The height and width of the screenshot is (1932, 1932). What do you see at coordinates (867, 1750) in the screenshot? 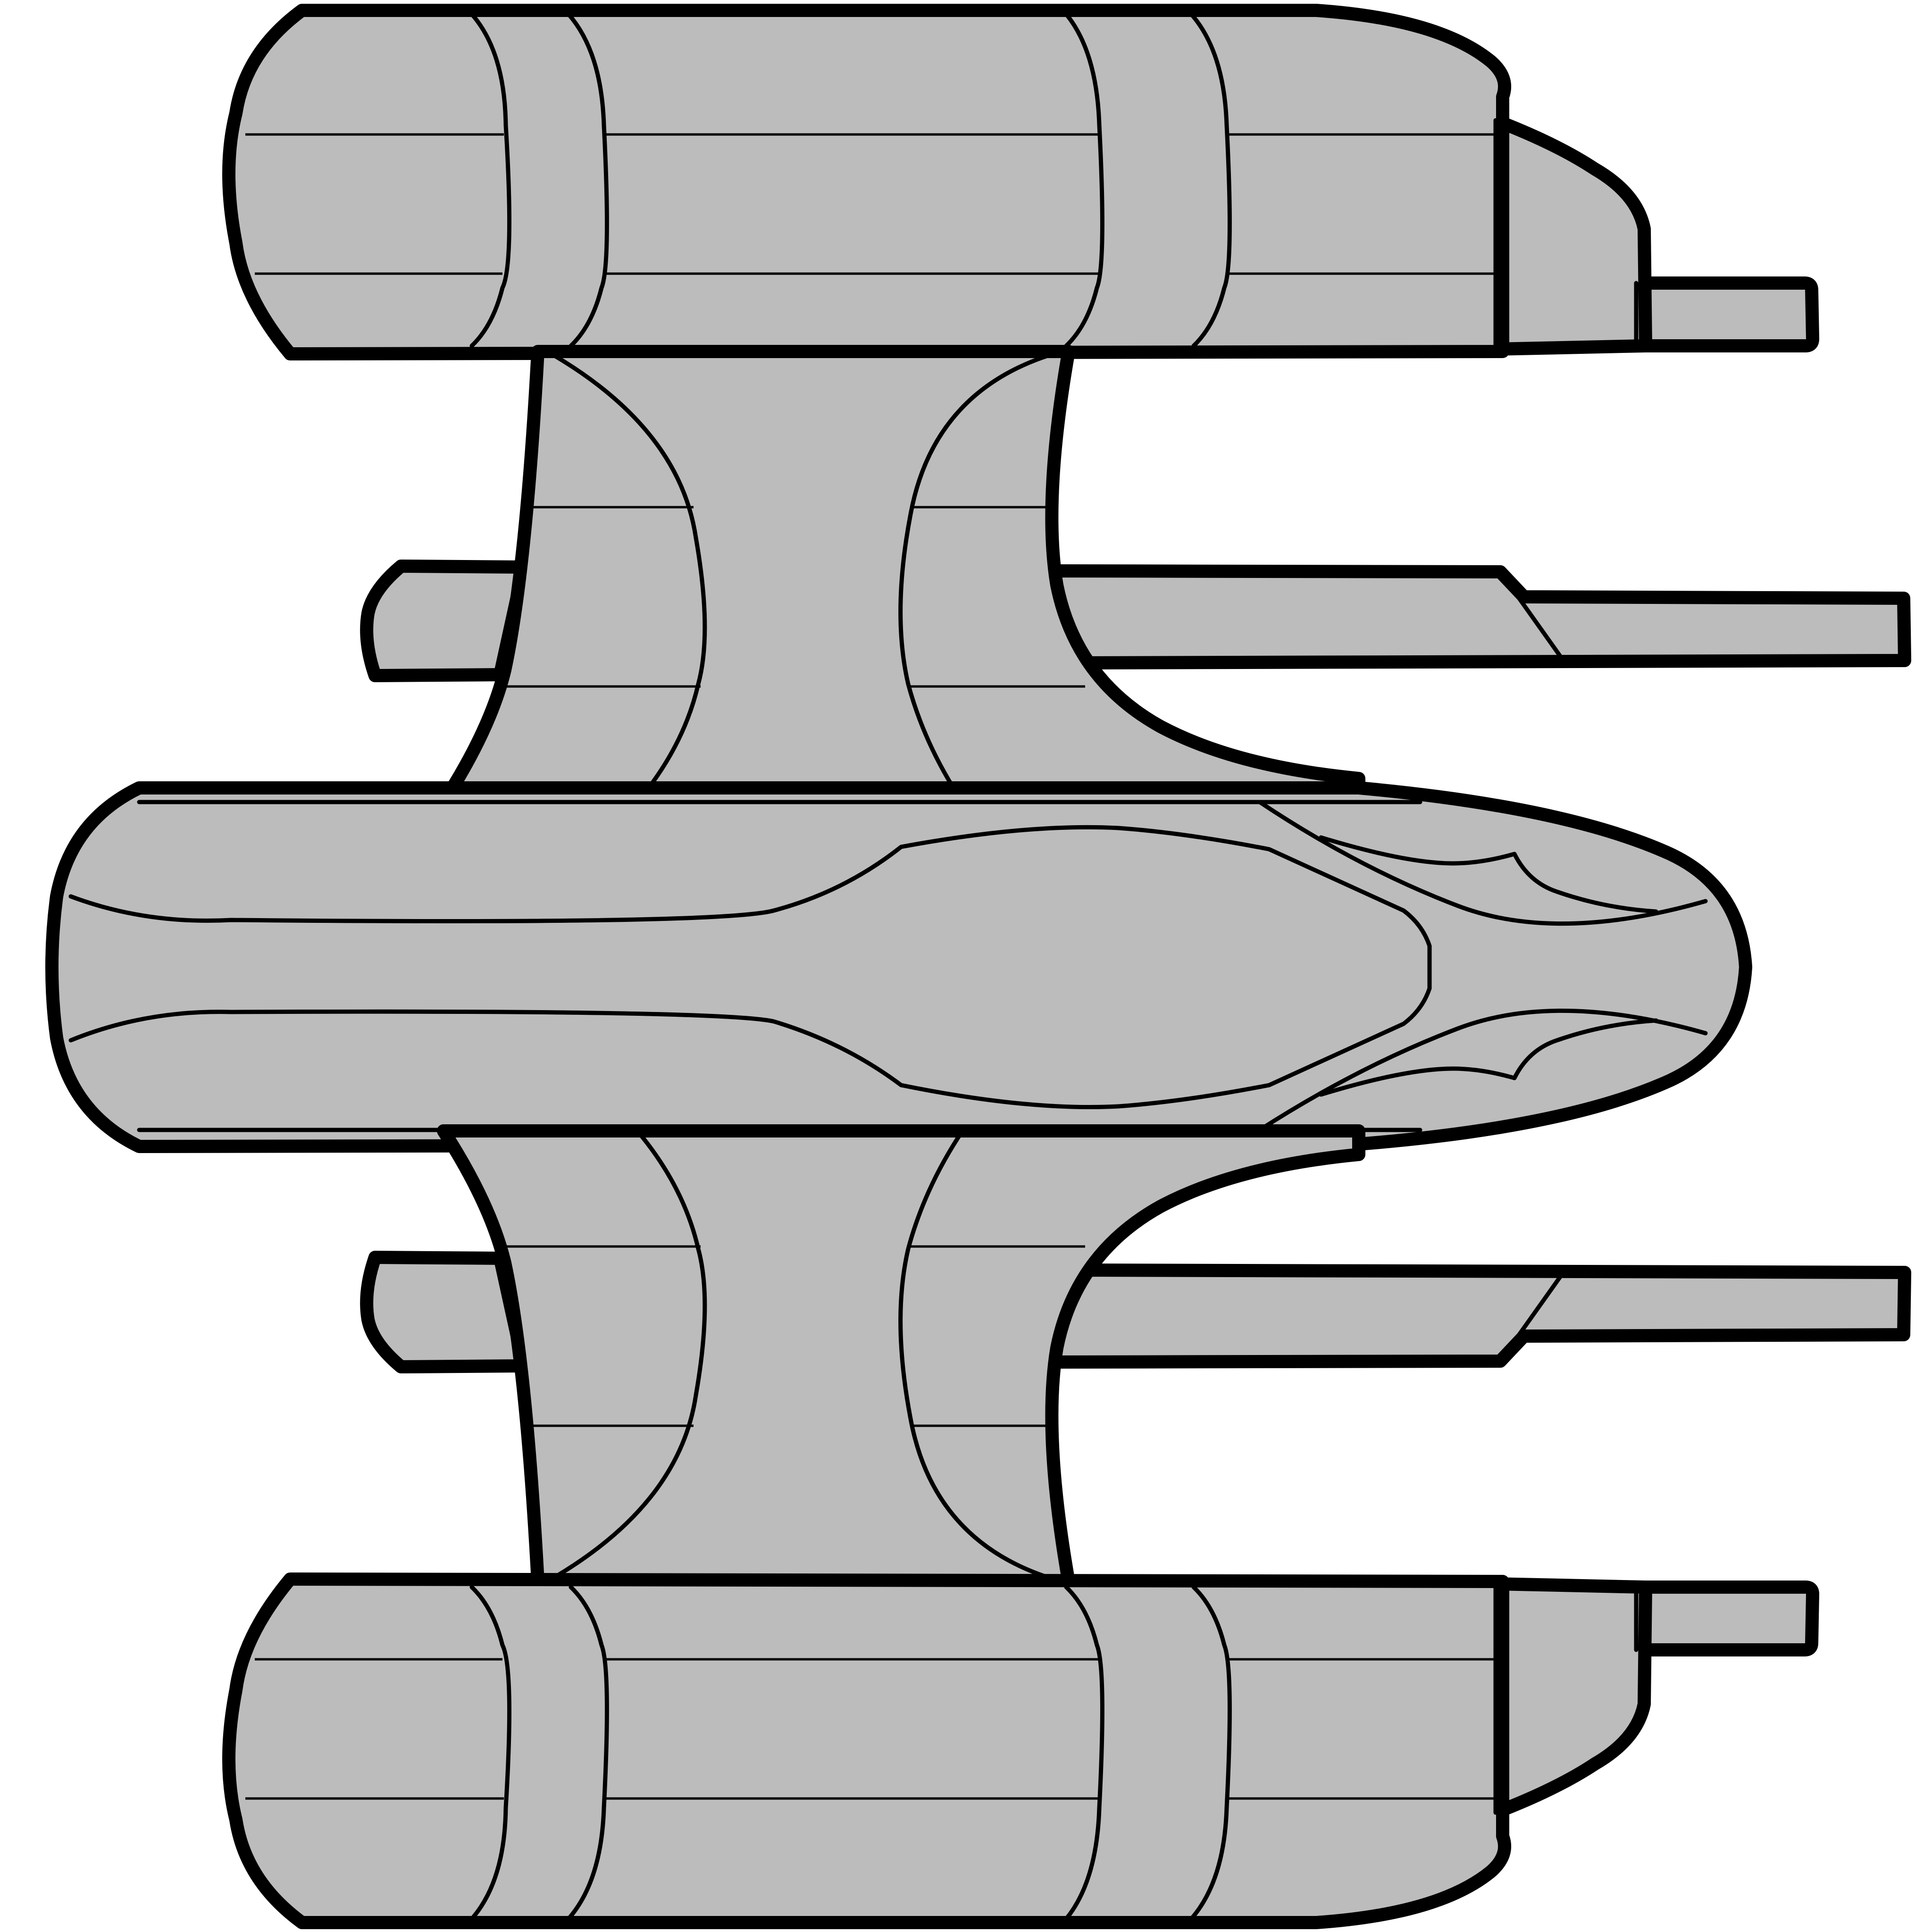
I see `bottom-cylinder-body` at bounding box center [867, 1750].